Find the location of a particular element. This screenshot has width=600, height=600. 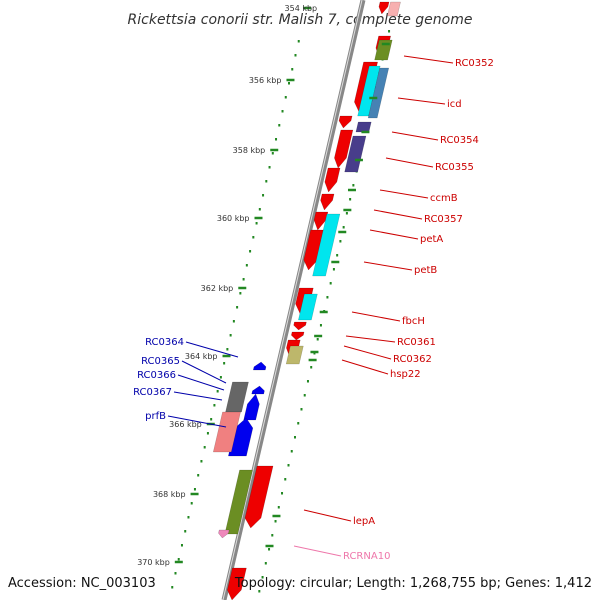

tick-label: 360 kbp is located at coordinates (233, 218).